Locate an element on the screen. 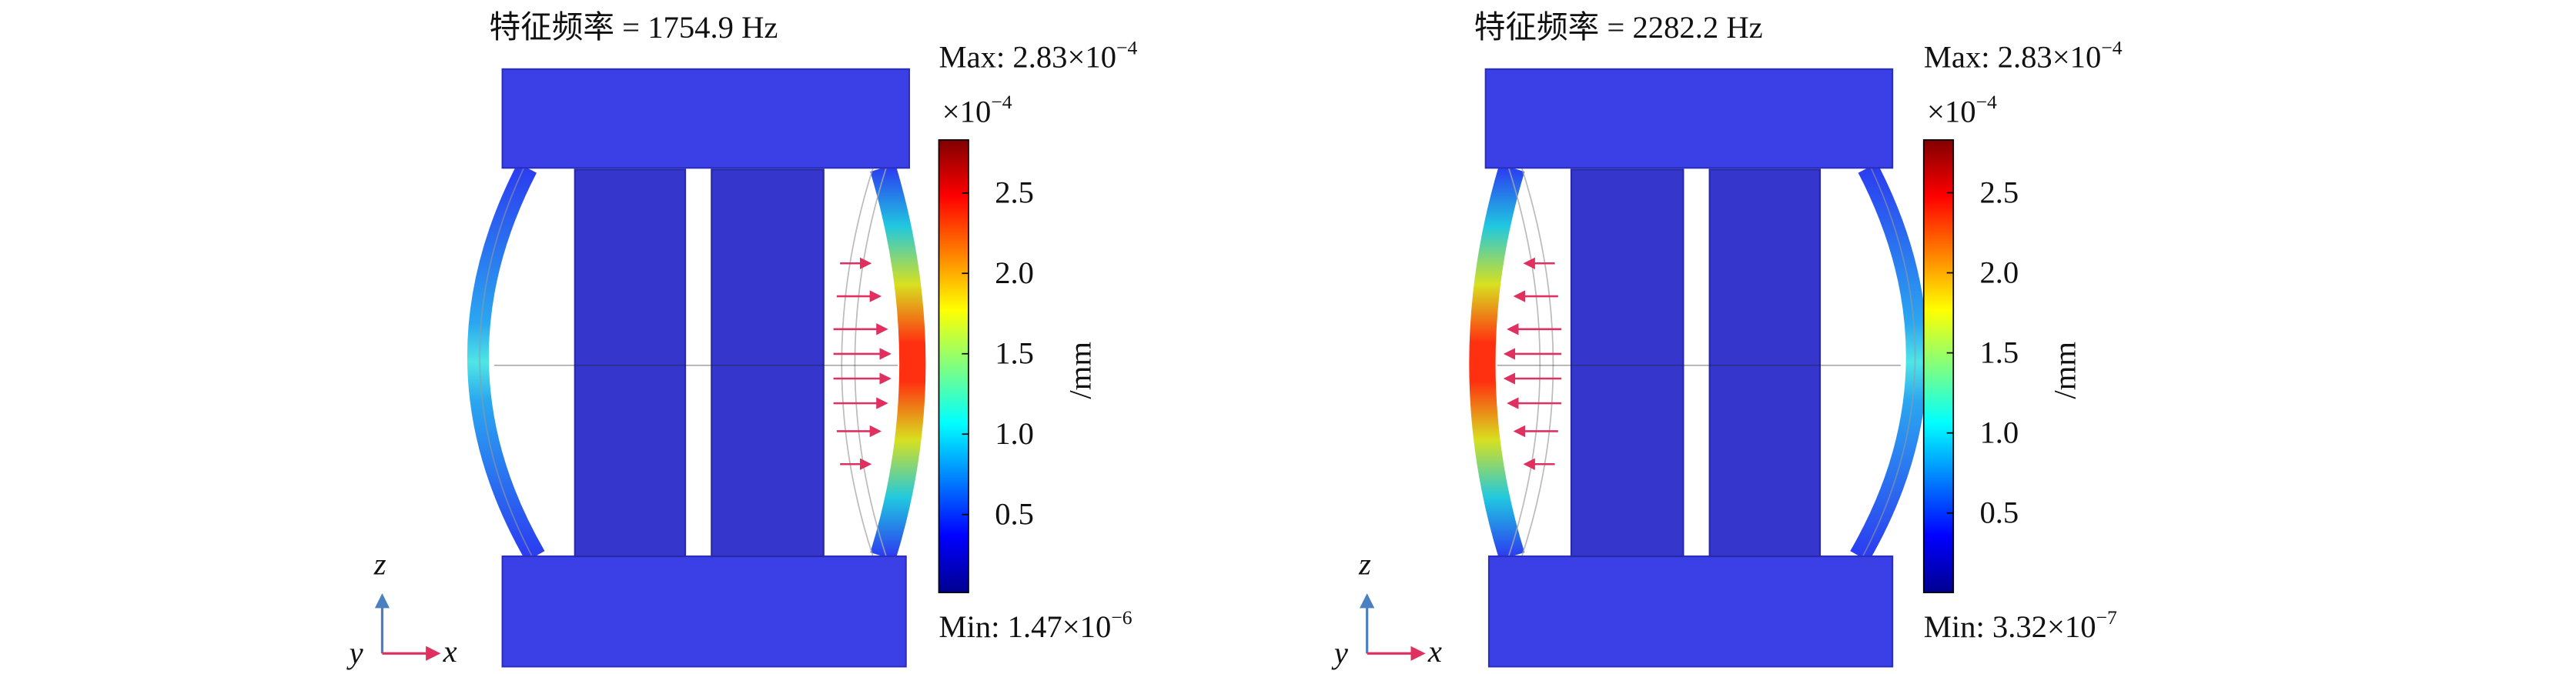 Image resolution: width=2576 pixels, height=674 pixels. min-label-exponent: −7 is located at coordinates (2107, 617).